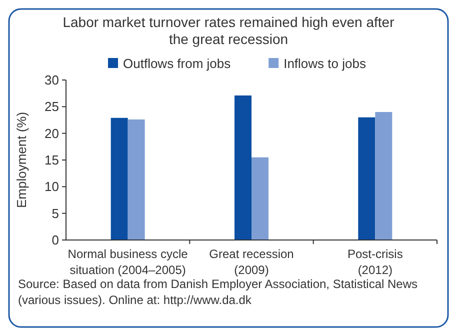  I want to click on y-tick-label: 15, so click(51, 160).